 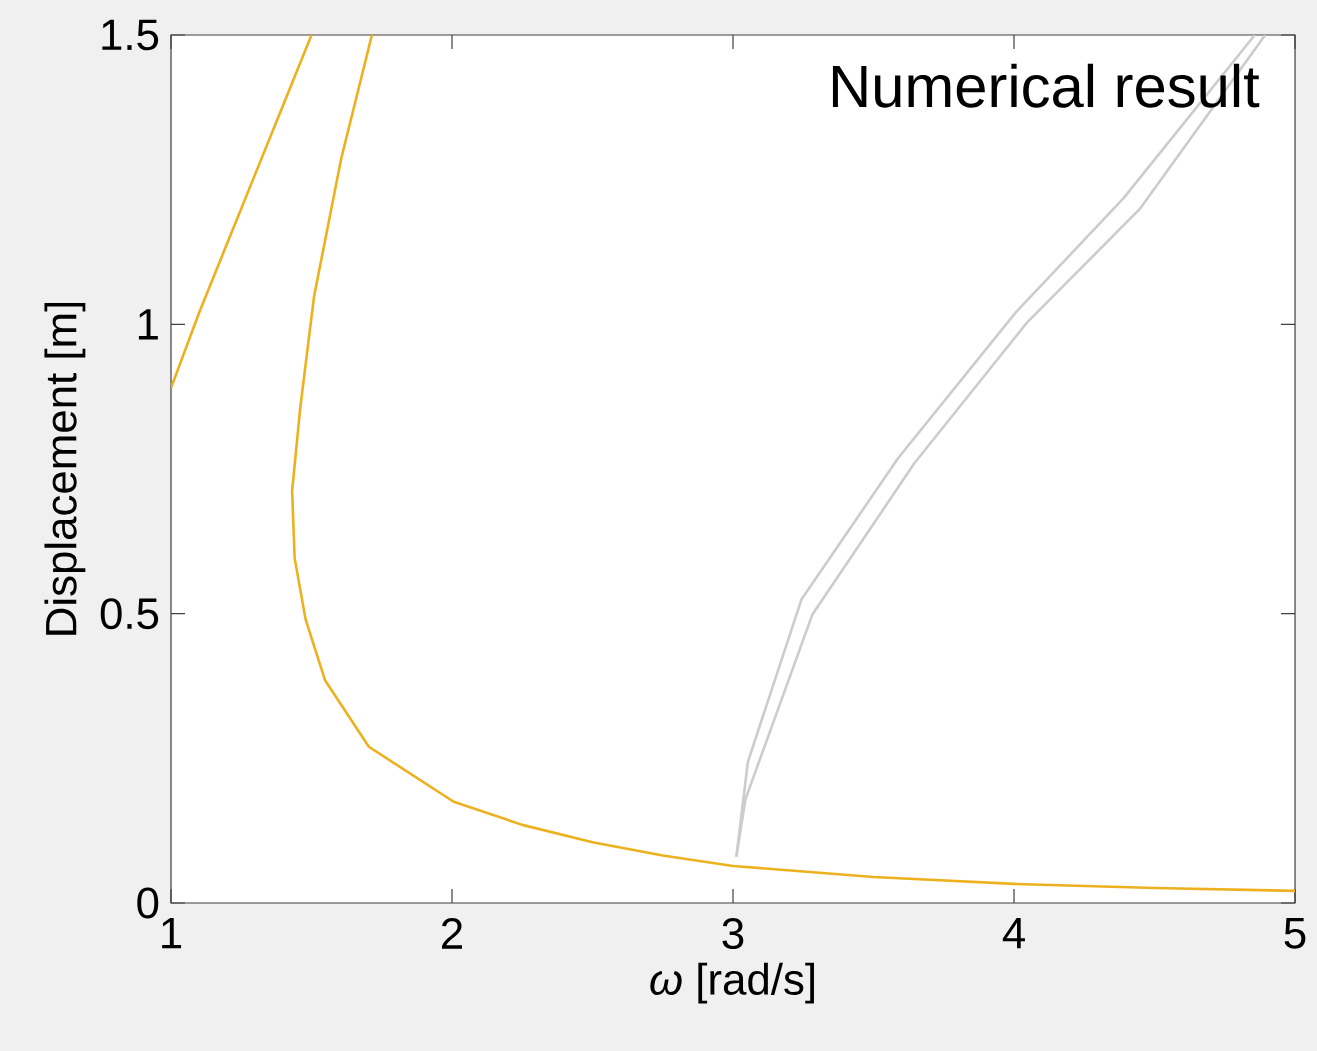 I want to click on x-tick-label: 2, so click(x=452, y=933).